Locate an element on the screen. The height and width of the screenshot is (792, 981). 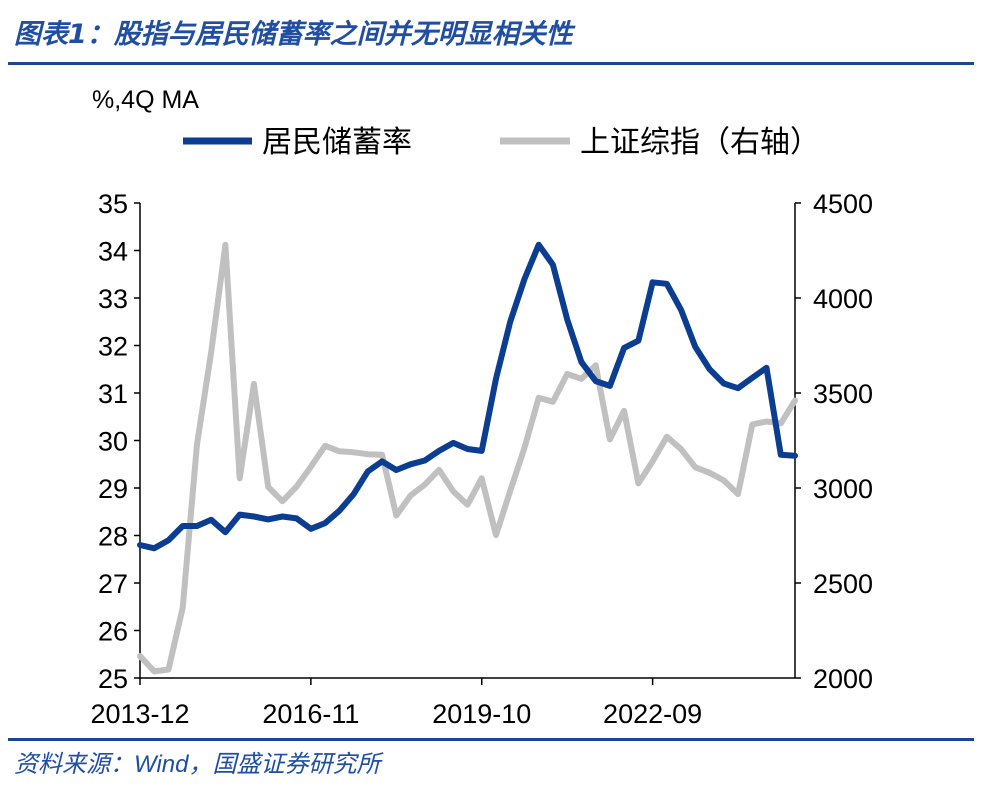
left-tick-label: 34 is located at coordinates (113, 252).